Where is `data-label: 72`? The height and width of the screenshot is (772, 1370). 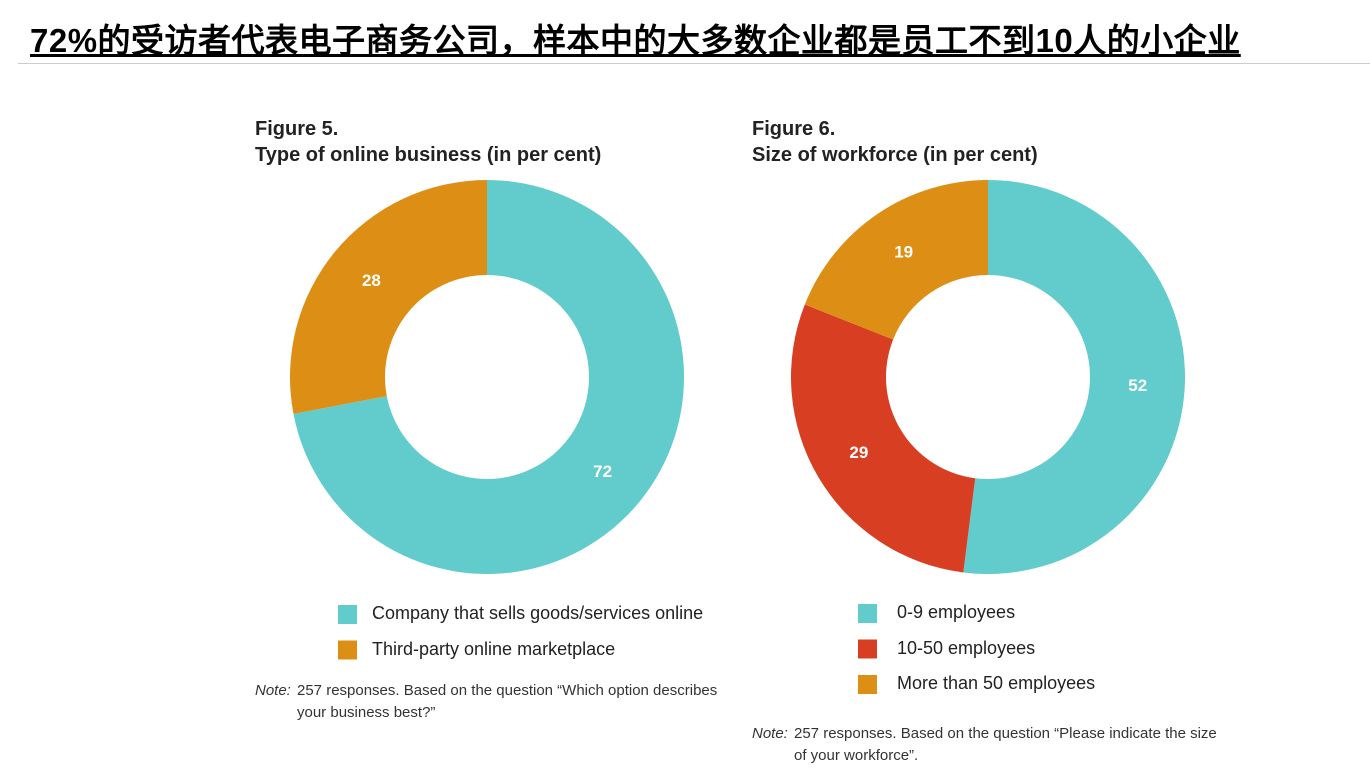
data-label: 72 is located at coordinates (602, 471).